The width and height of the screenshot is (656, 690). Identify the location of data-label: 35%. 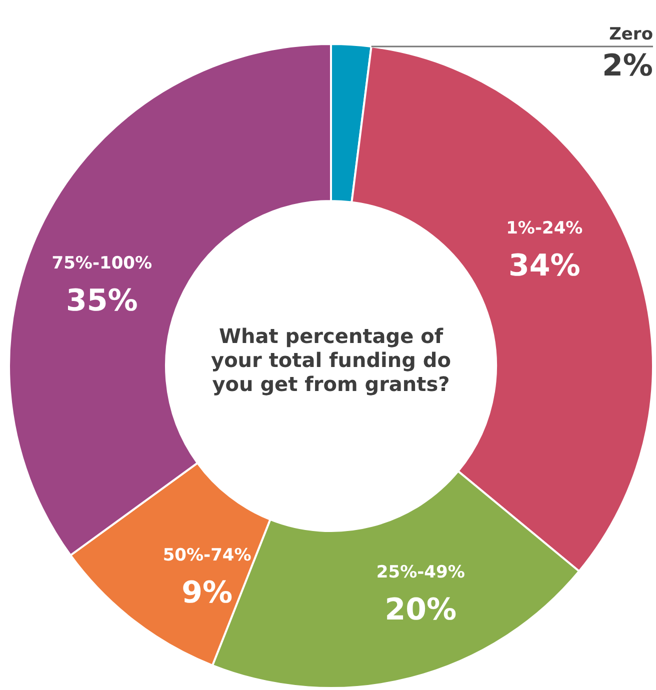
(102, 301).